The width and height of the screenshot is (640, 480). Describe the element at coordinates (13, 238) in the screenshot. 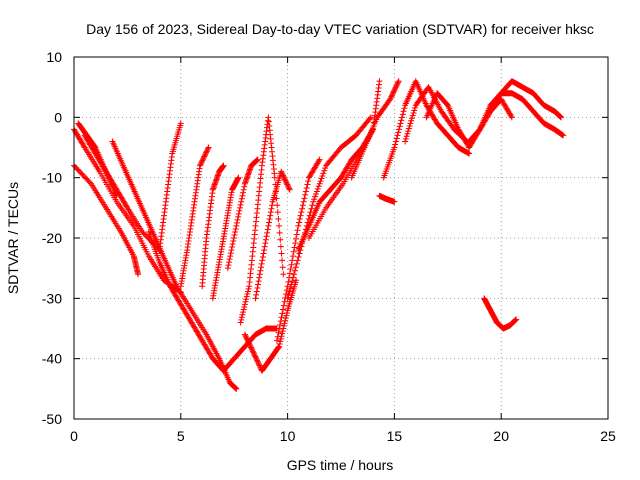

I see `y-axis-title: SDTVAR / TECUs` at that location.